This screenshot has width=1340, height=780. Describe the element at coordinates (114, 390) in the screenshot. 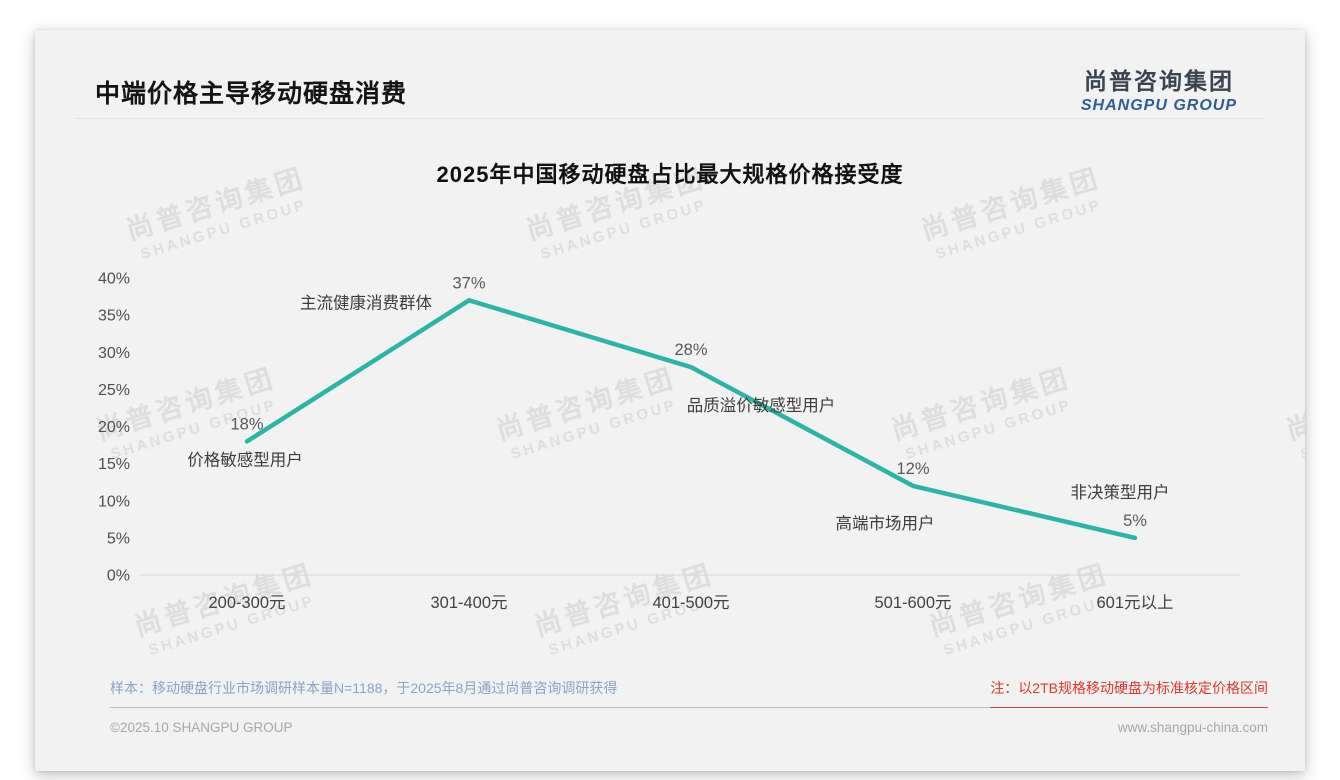

I see `y-axis-tick-label: 25%` at that location.